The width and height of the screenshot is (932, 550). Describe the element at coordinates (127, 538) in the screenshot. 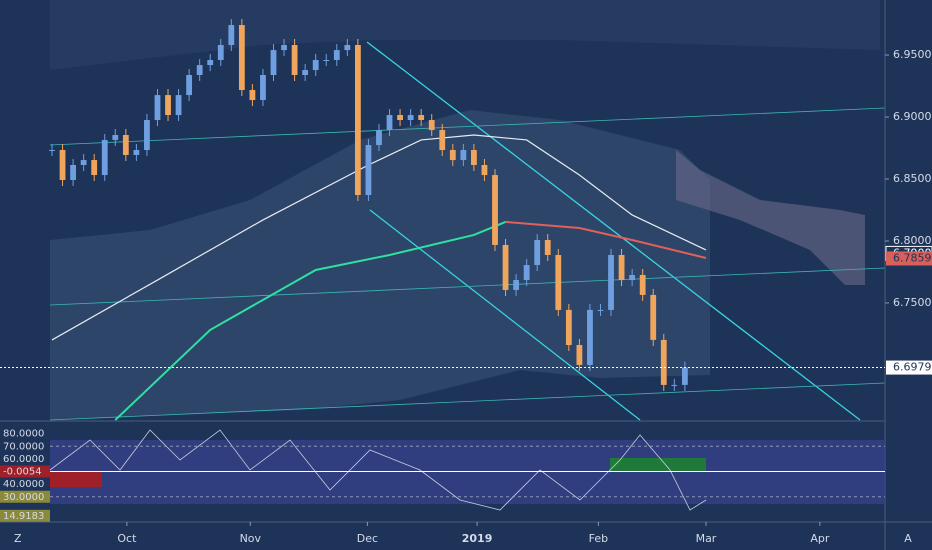

I see `x-tick-label: Oct` at that location.